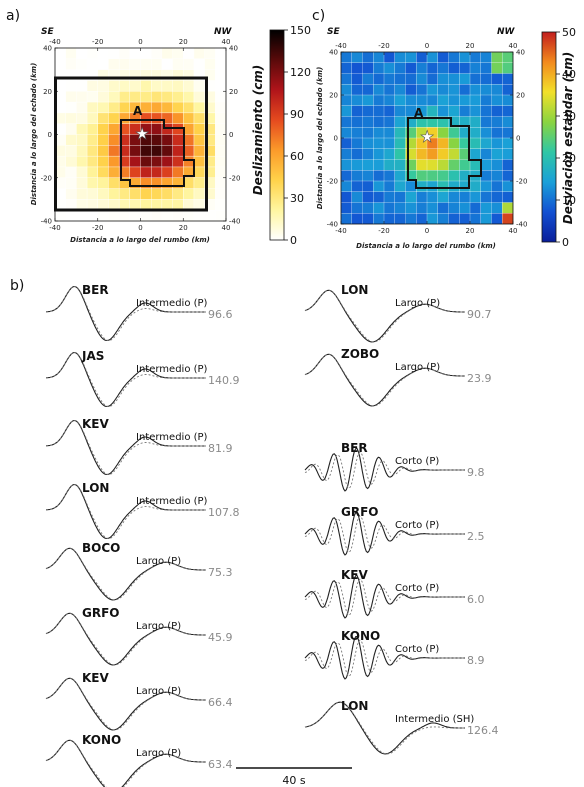  Describe the element at coordinates (233, 92) in the screenshot. I see `y-tick-label-right: 20` at that location.